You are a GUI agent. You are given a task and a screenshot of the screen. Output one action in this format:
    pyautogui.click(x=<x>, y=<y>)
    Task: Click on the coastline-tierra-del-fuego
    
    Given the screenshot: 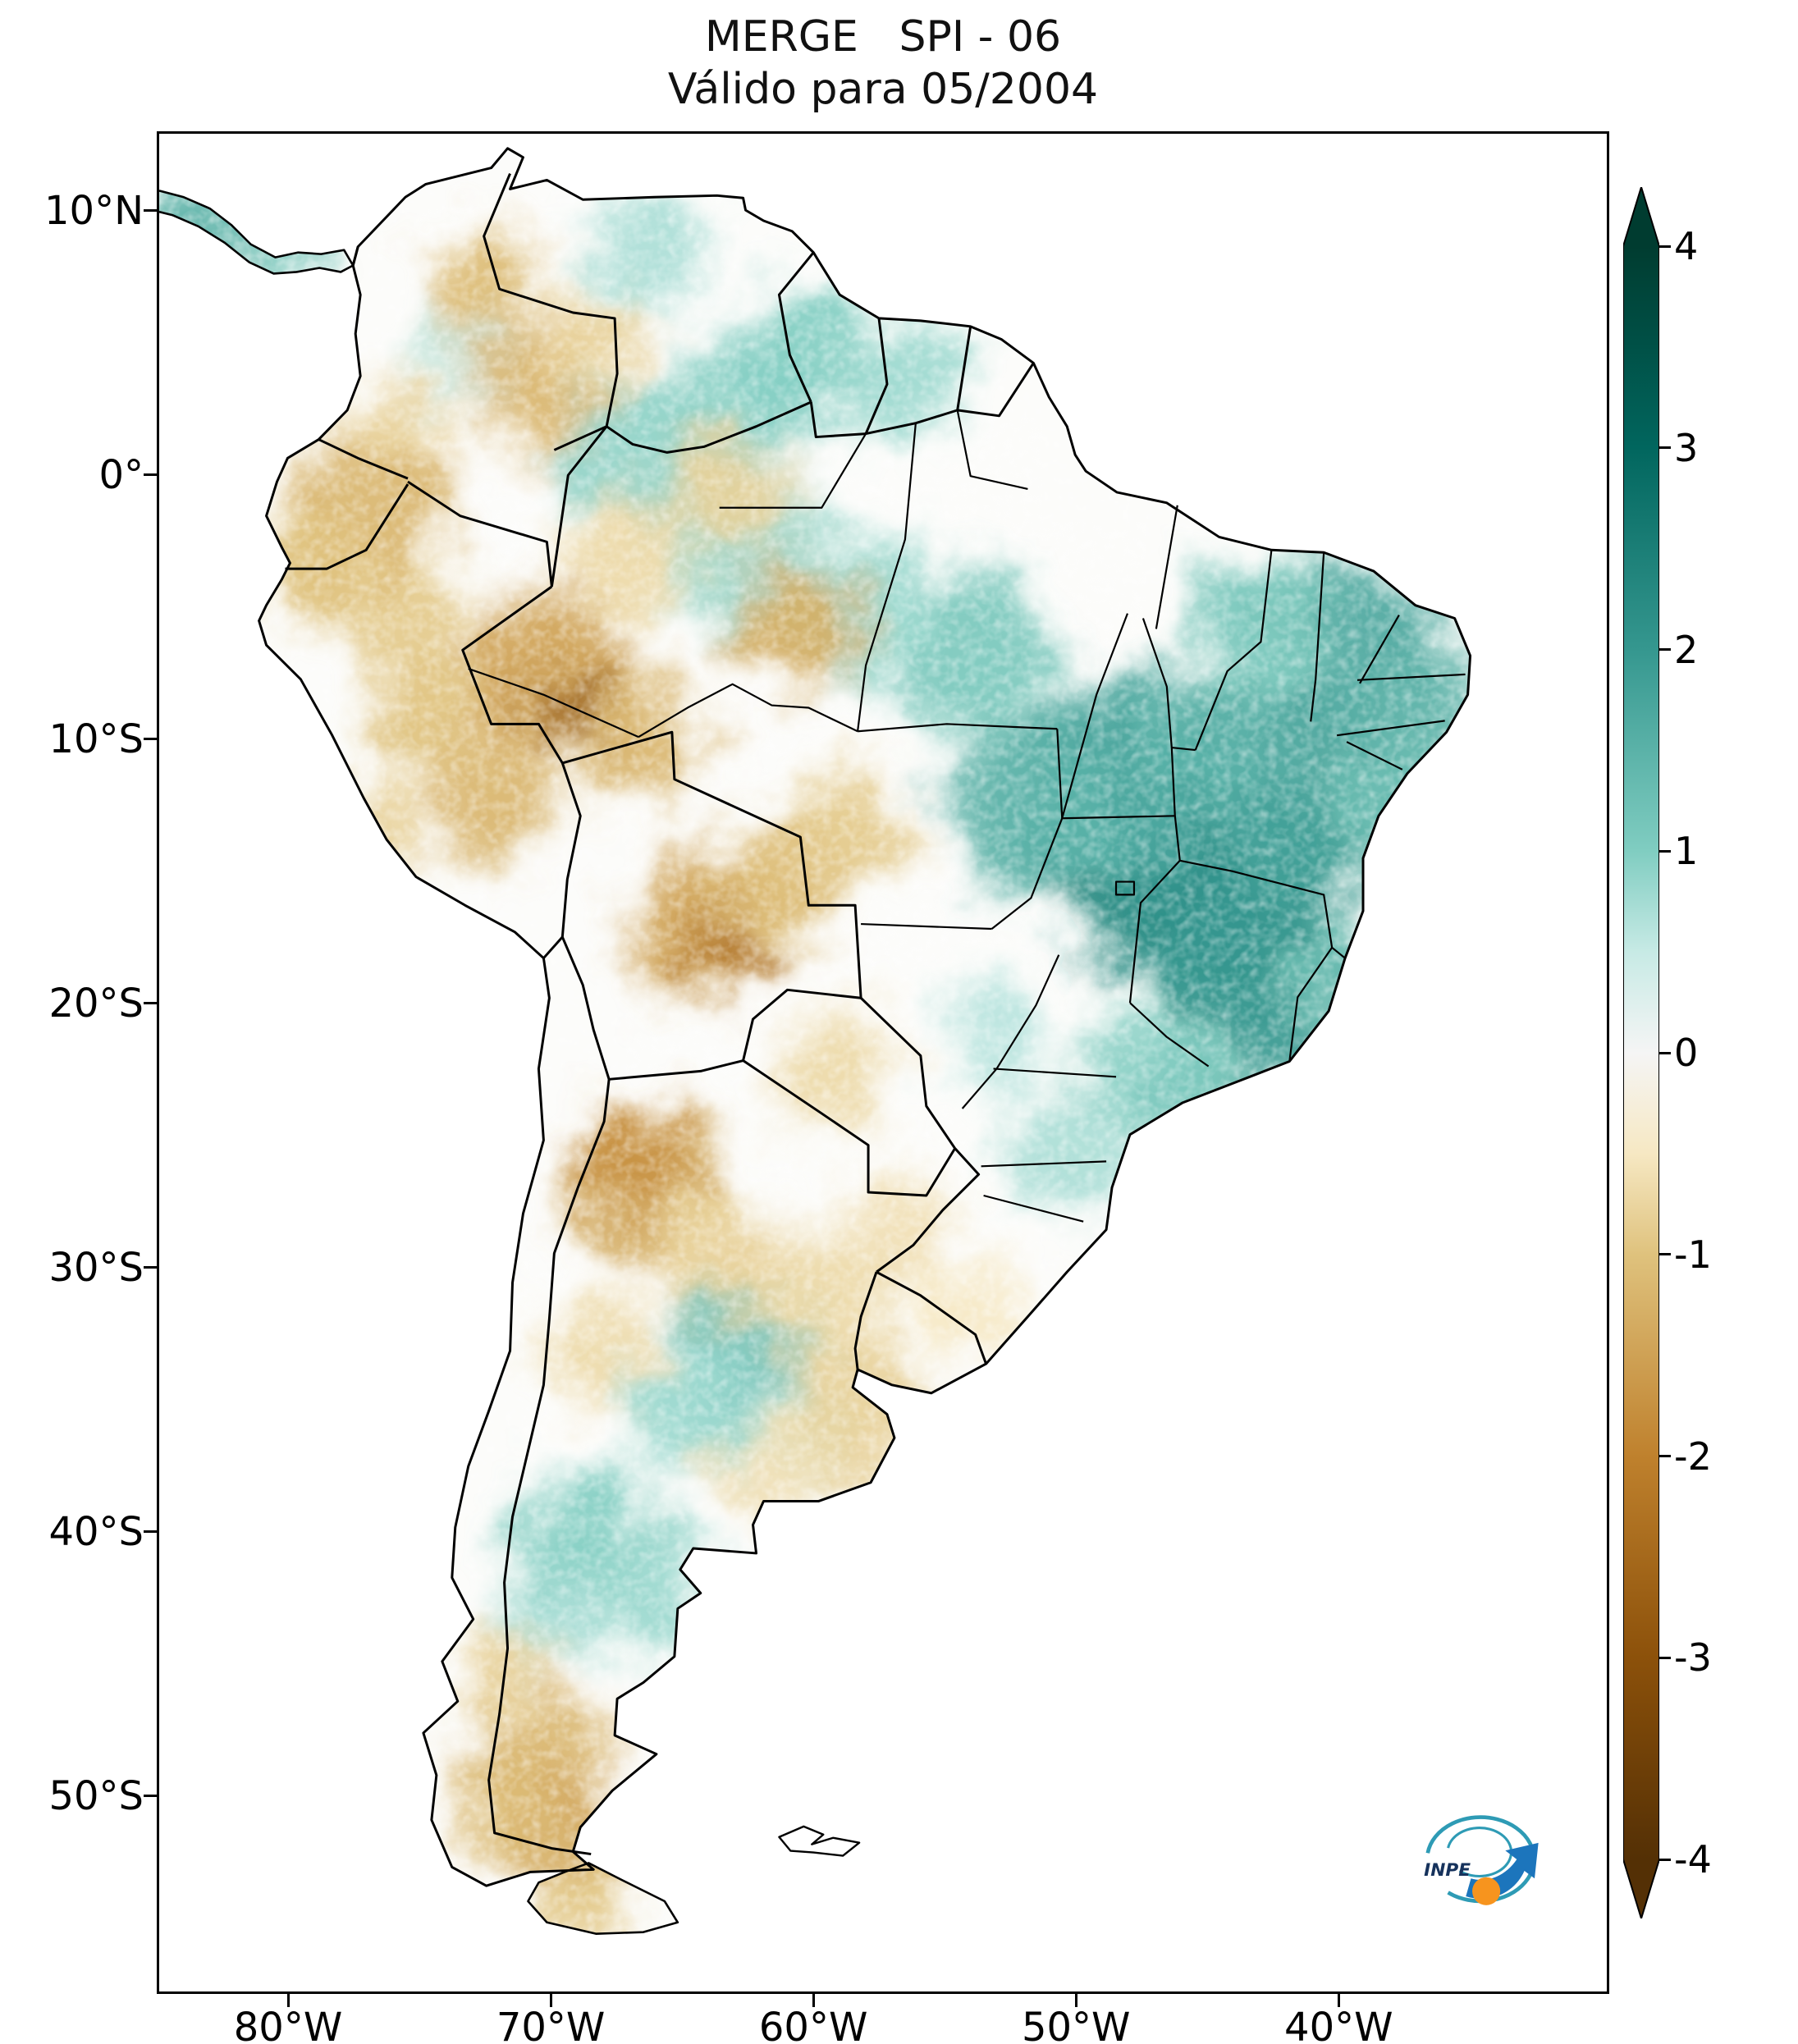 What is the action you would take?
    pyautogui.click(x=603, y=1898)
    